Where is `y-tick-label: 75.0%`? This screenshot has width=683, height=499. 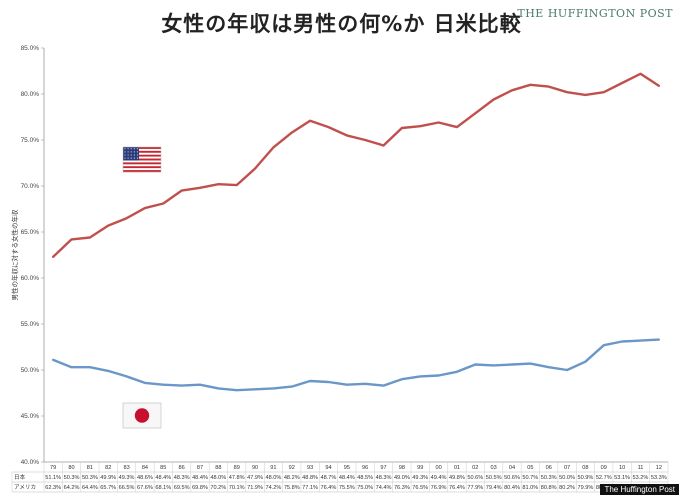
y-tick-label: 75.0% is located at coordinates (30, 140).